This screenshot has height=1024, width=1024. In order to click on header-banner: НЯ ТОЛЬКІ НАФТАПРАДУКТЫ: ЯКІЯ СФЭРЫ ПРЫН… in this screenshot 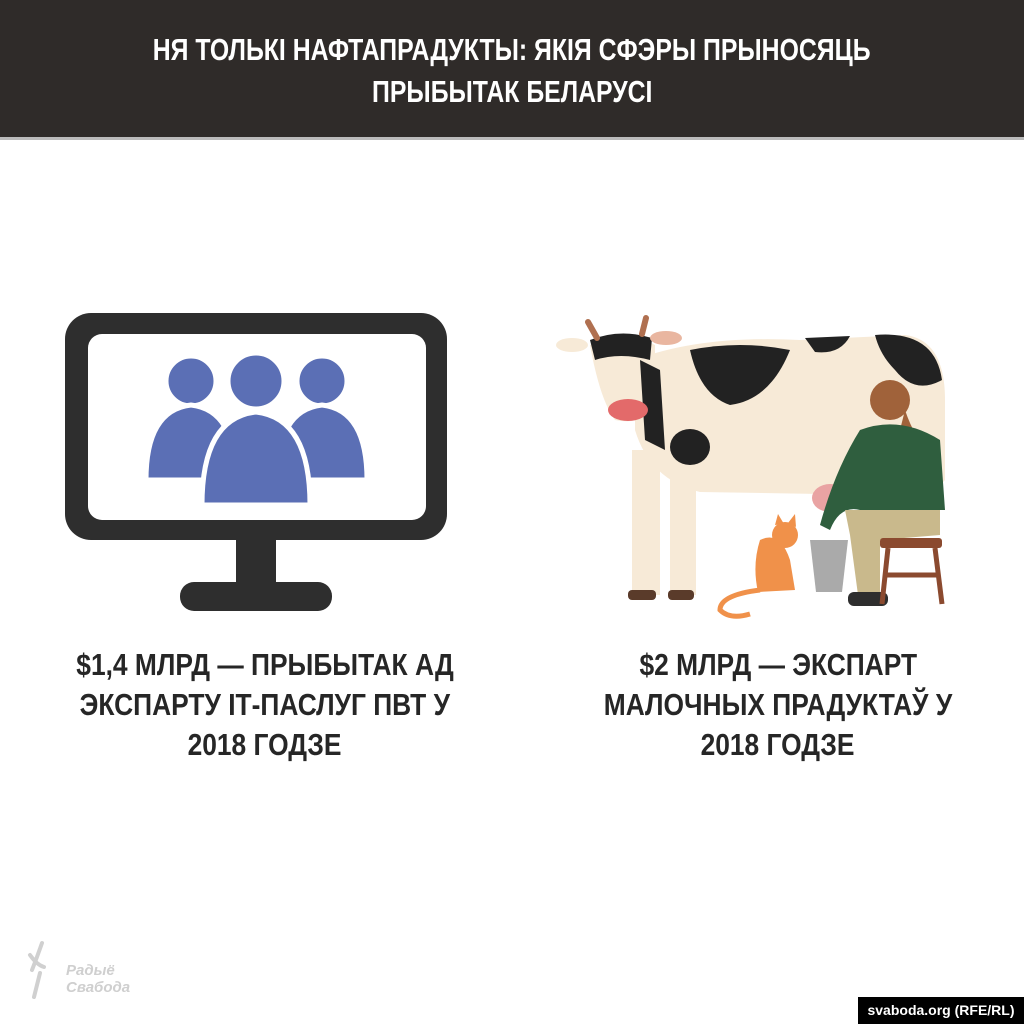, I will do `click(512, 70)`.